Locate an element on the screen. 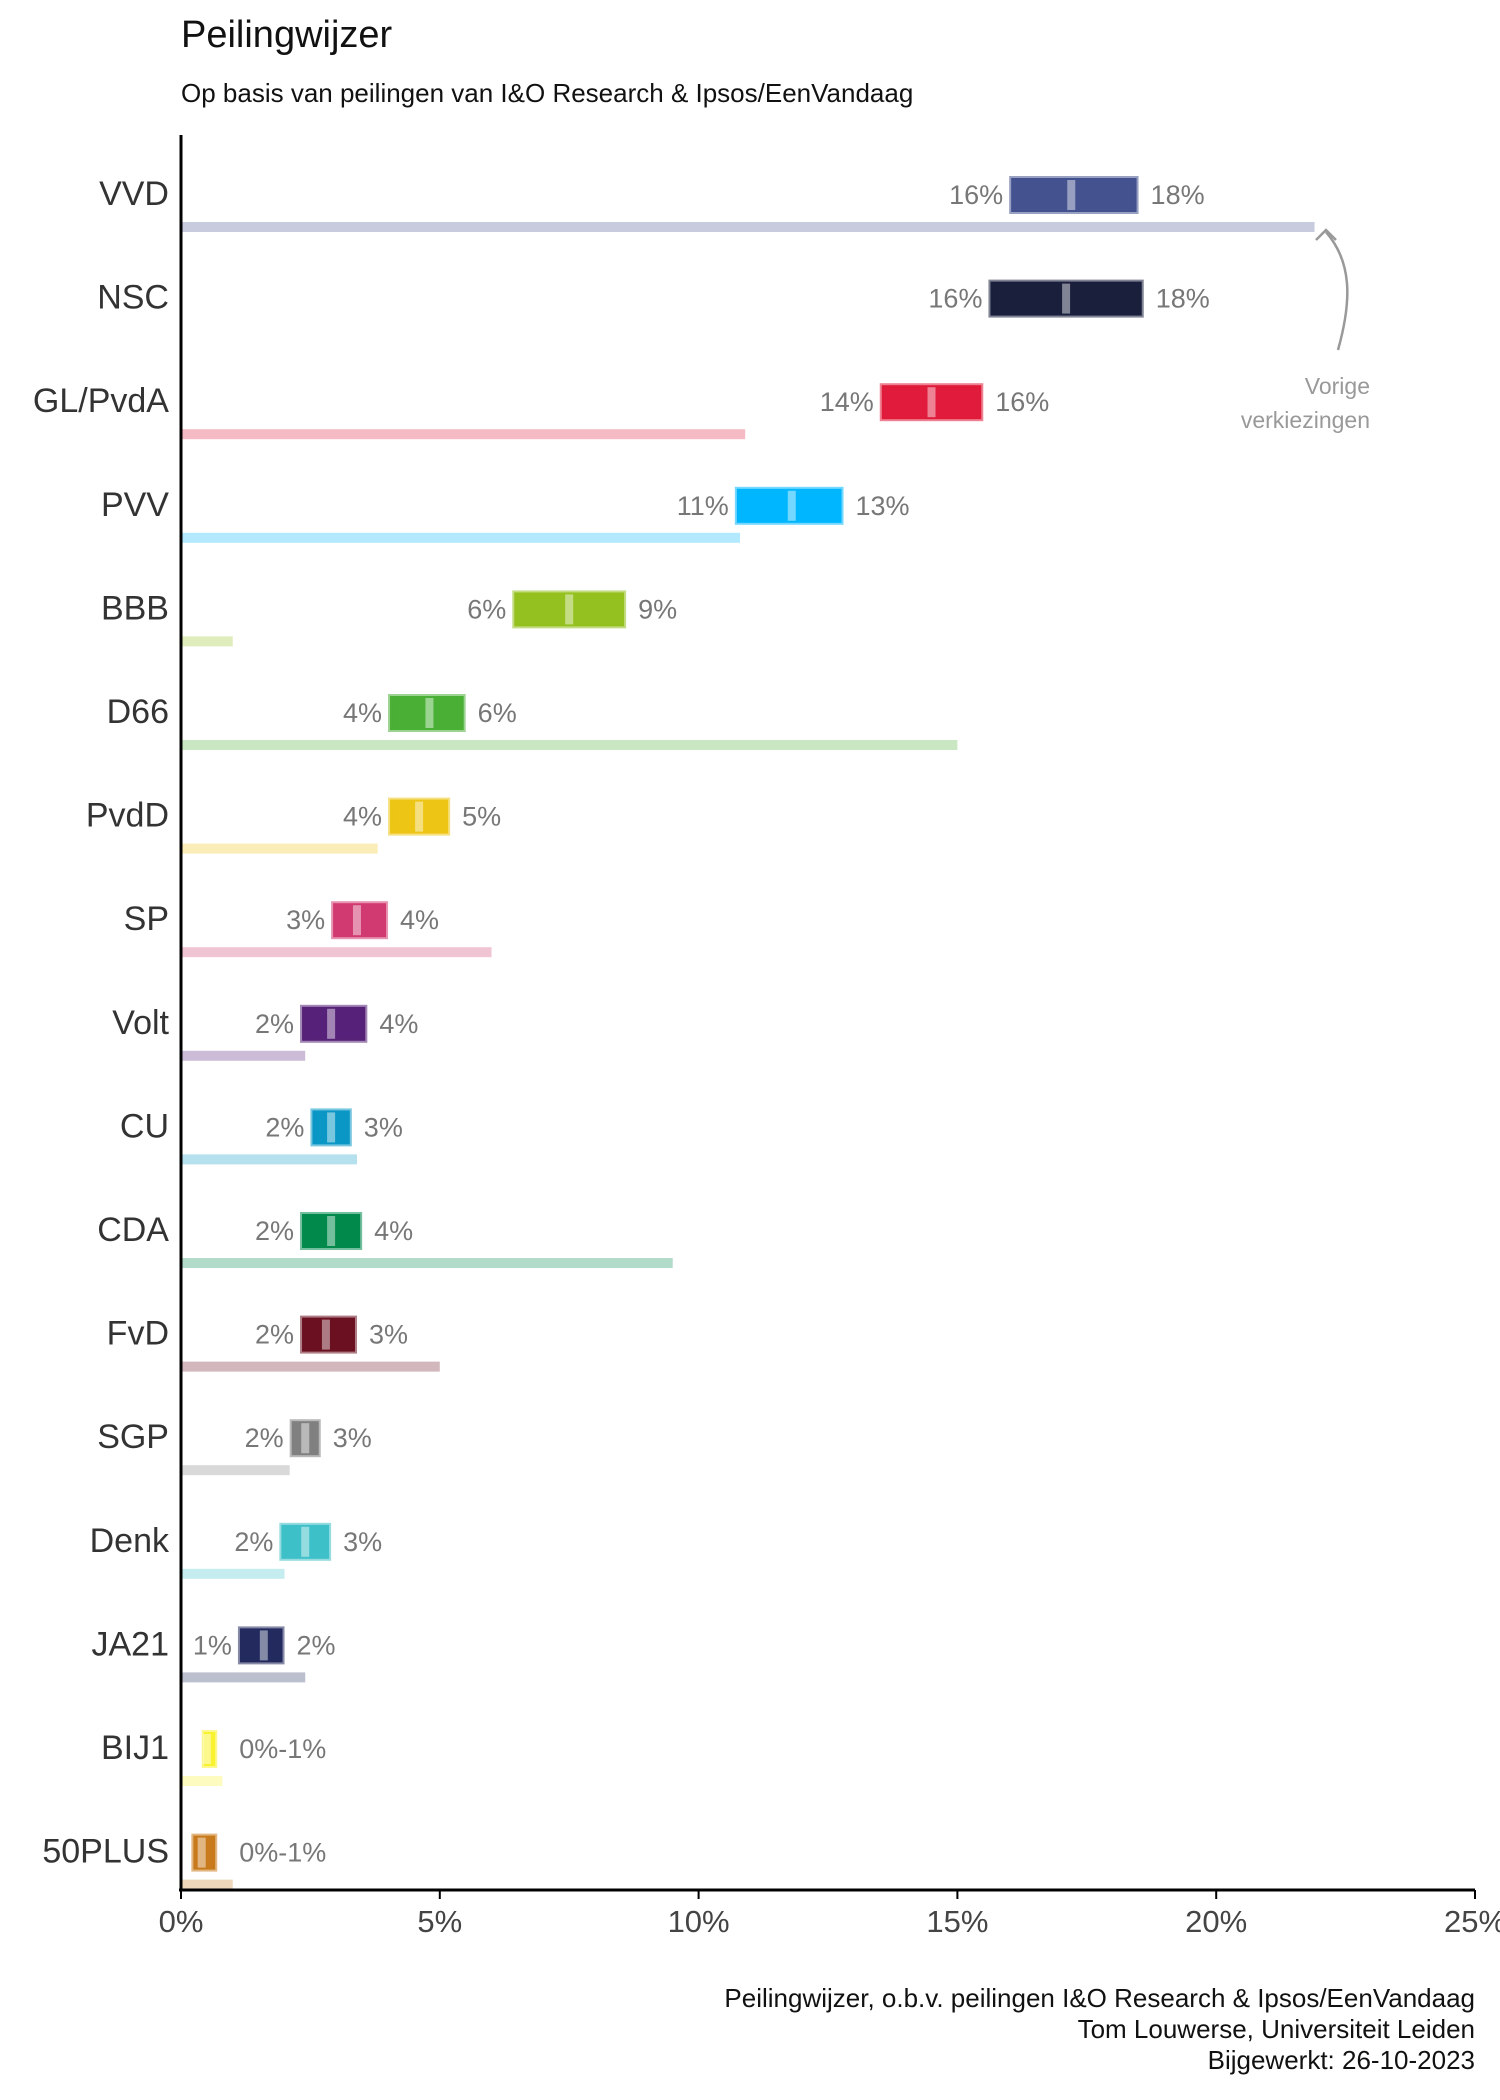 The image size is (1500, 2100). party-label: CU is located at coordinates (144, 1126).